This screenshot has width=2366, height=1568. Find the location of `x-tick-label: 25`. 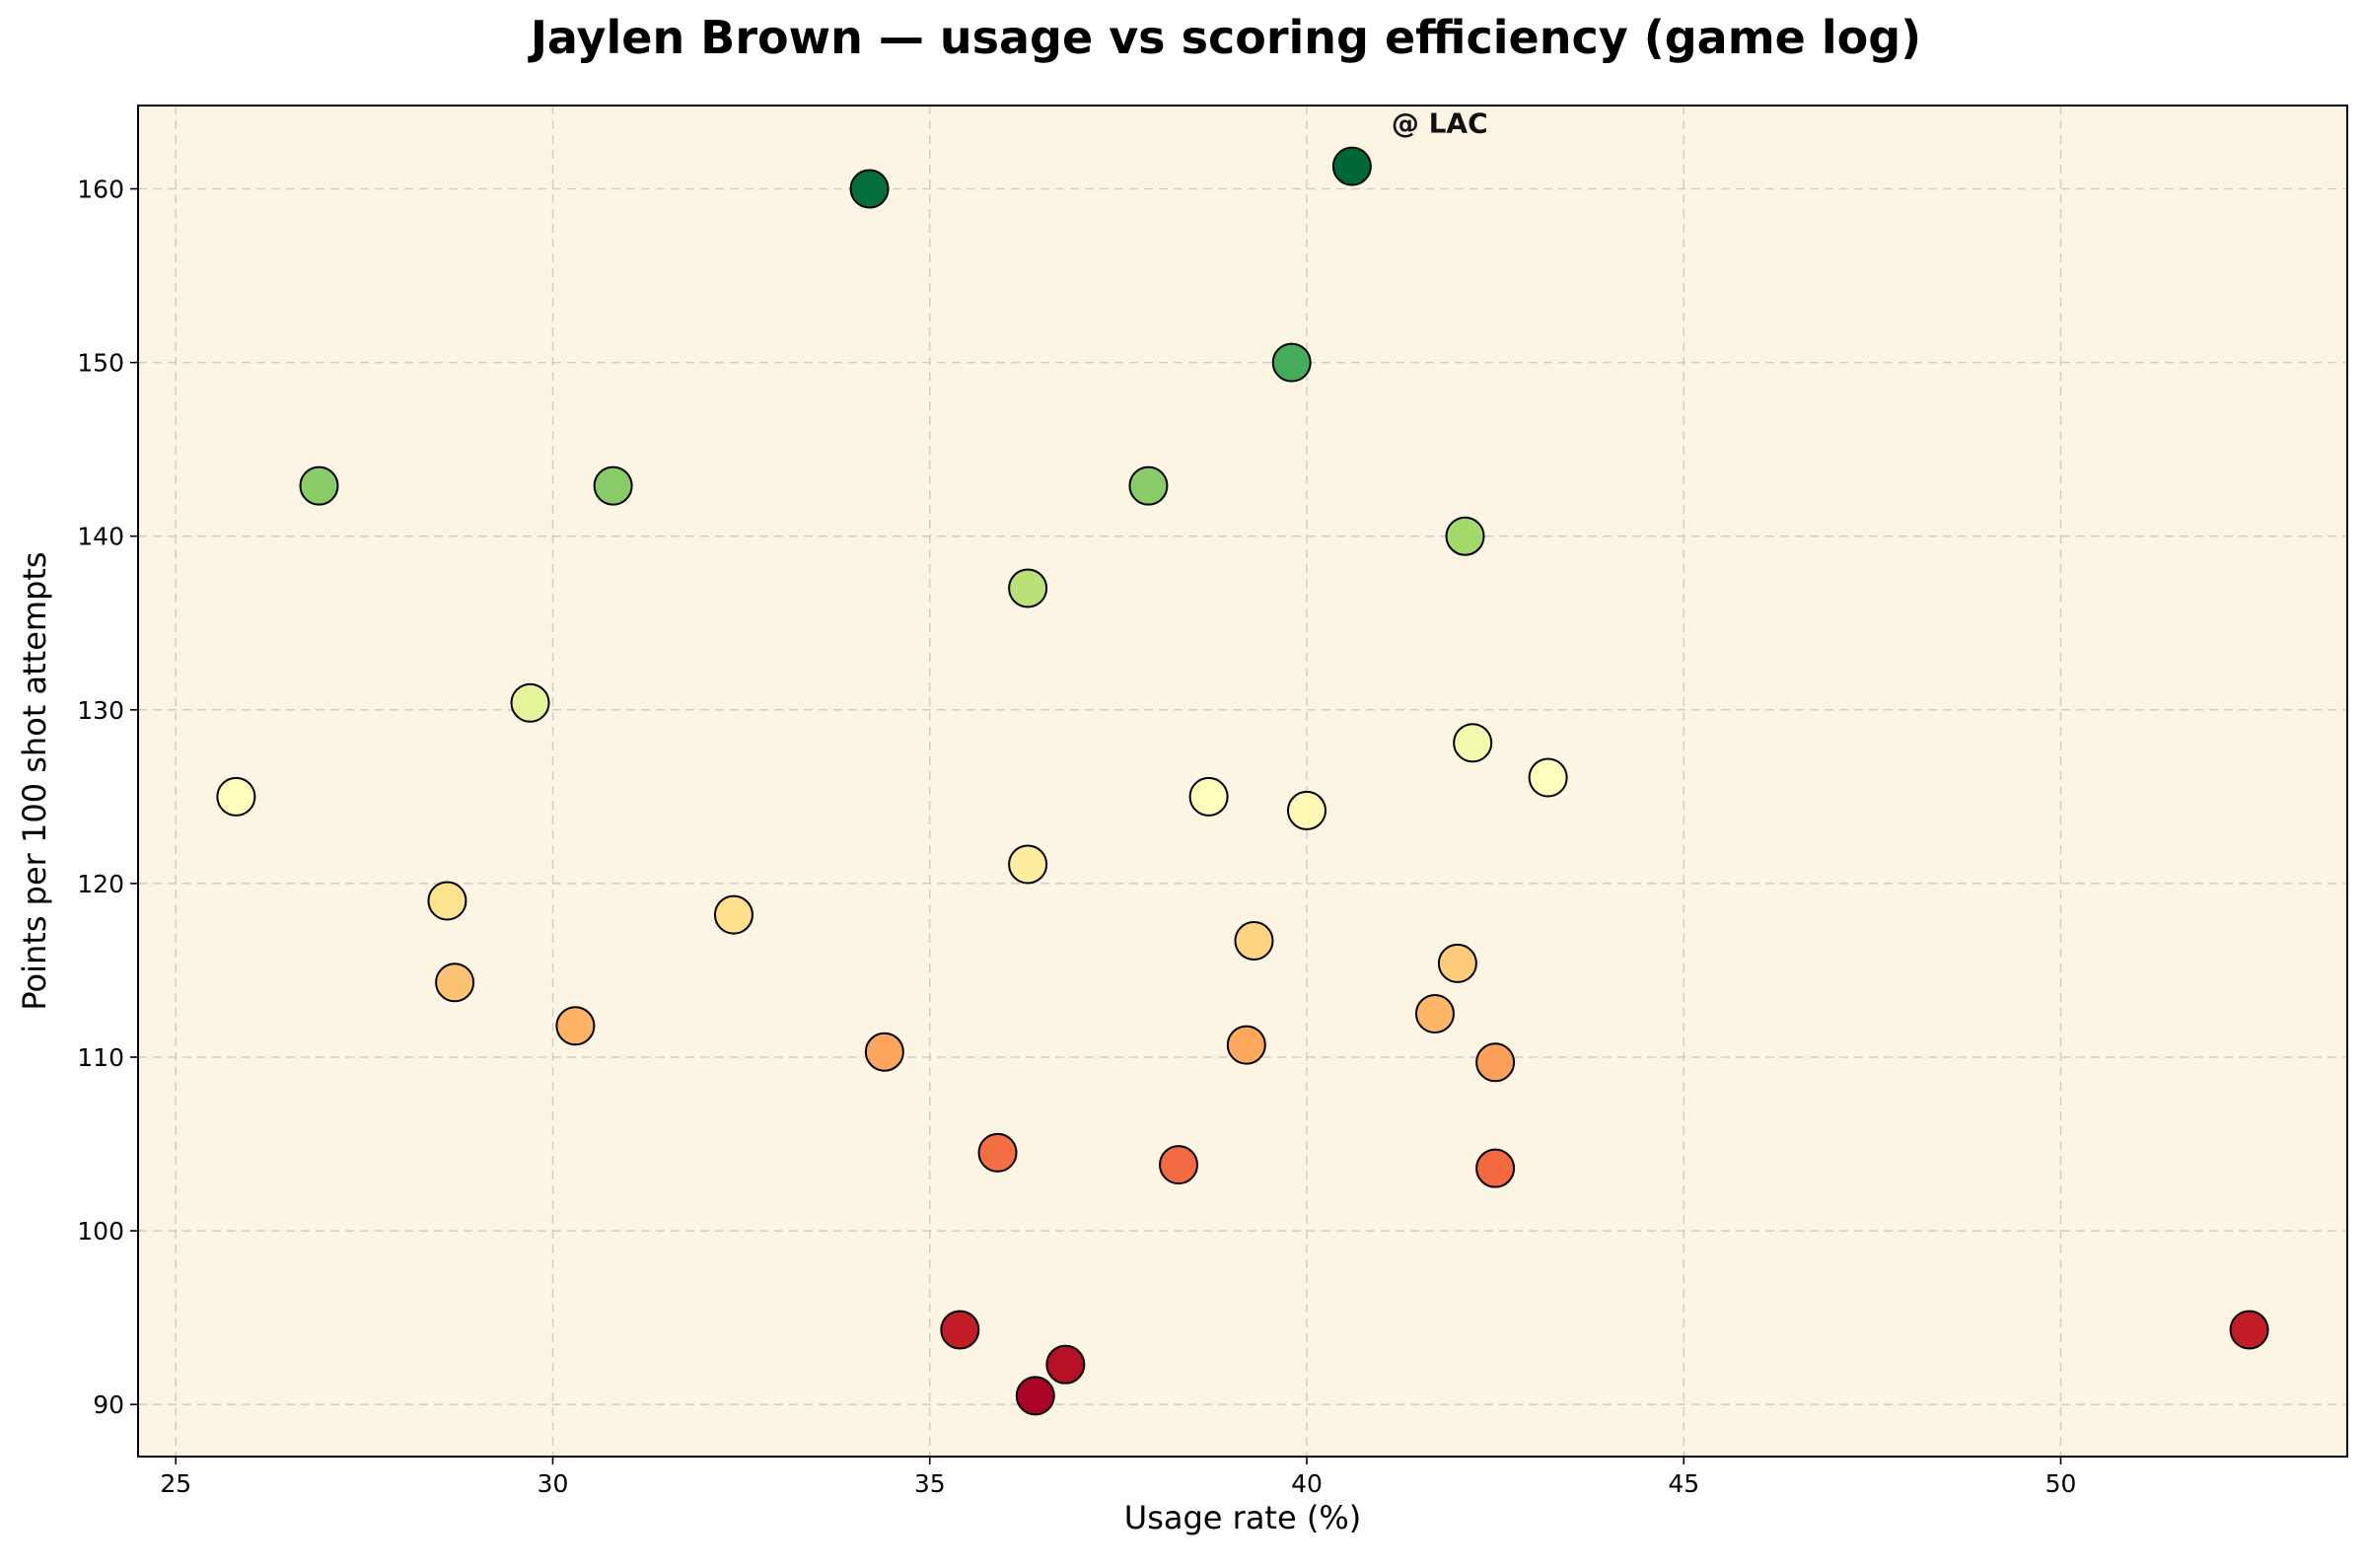

x-tick-label: 25 is located at coordinates (176, 1483).